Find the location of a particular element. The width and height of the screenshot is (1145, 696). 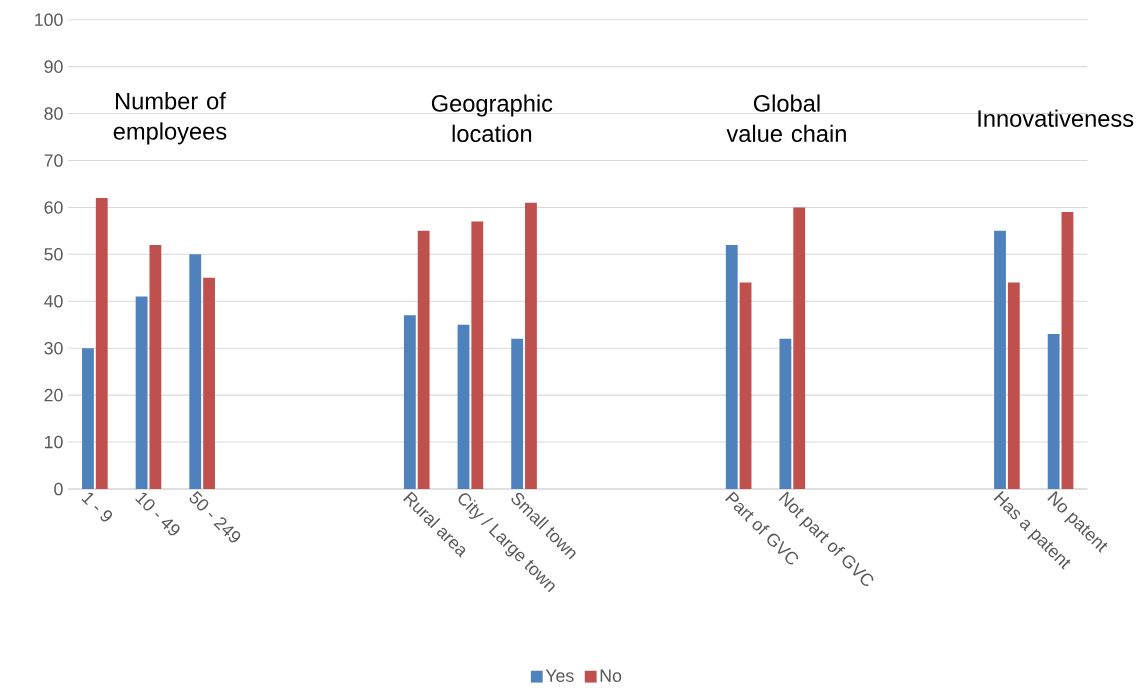

y-tick-label: 100 is located at coordinates (49, 19).